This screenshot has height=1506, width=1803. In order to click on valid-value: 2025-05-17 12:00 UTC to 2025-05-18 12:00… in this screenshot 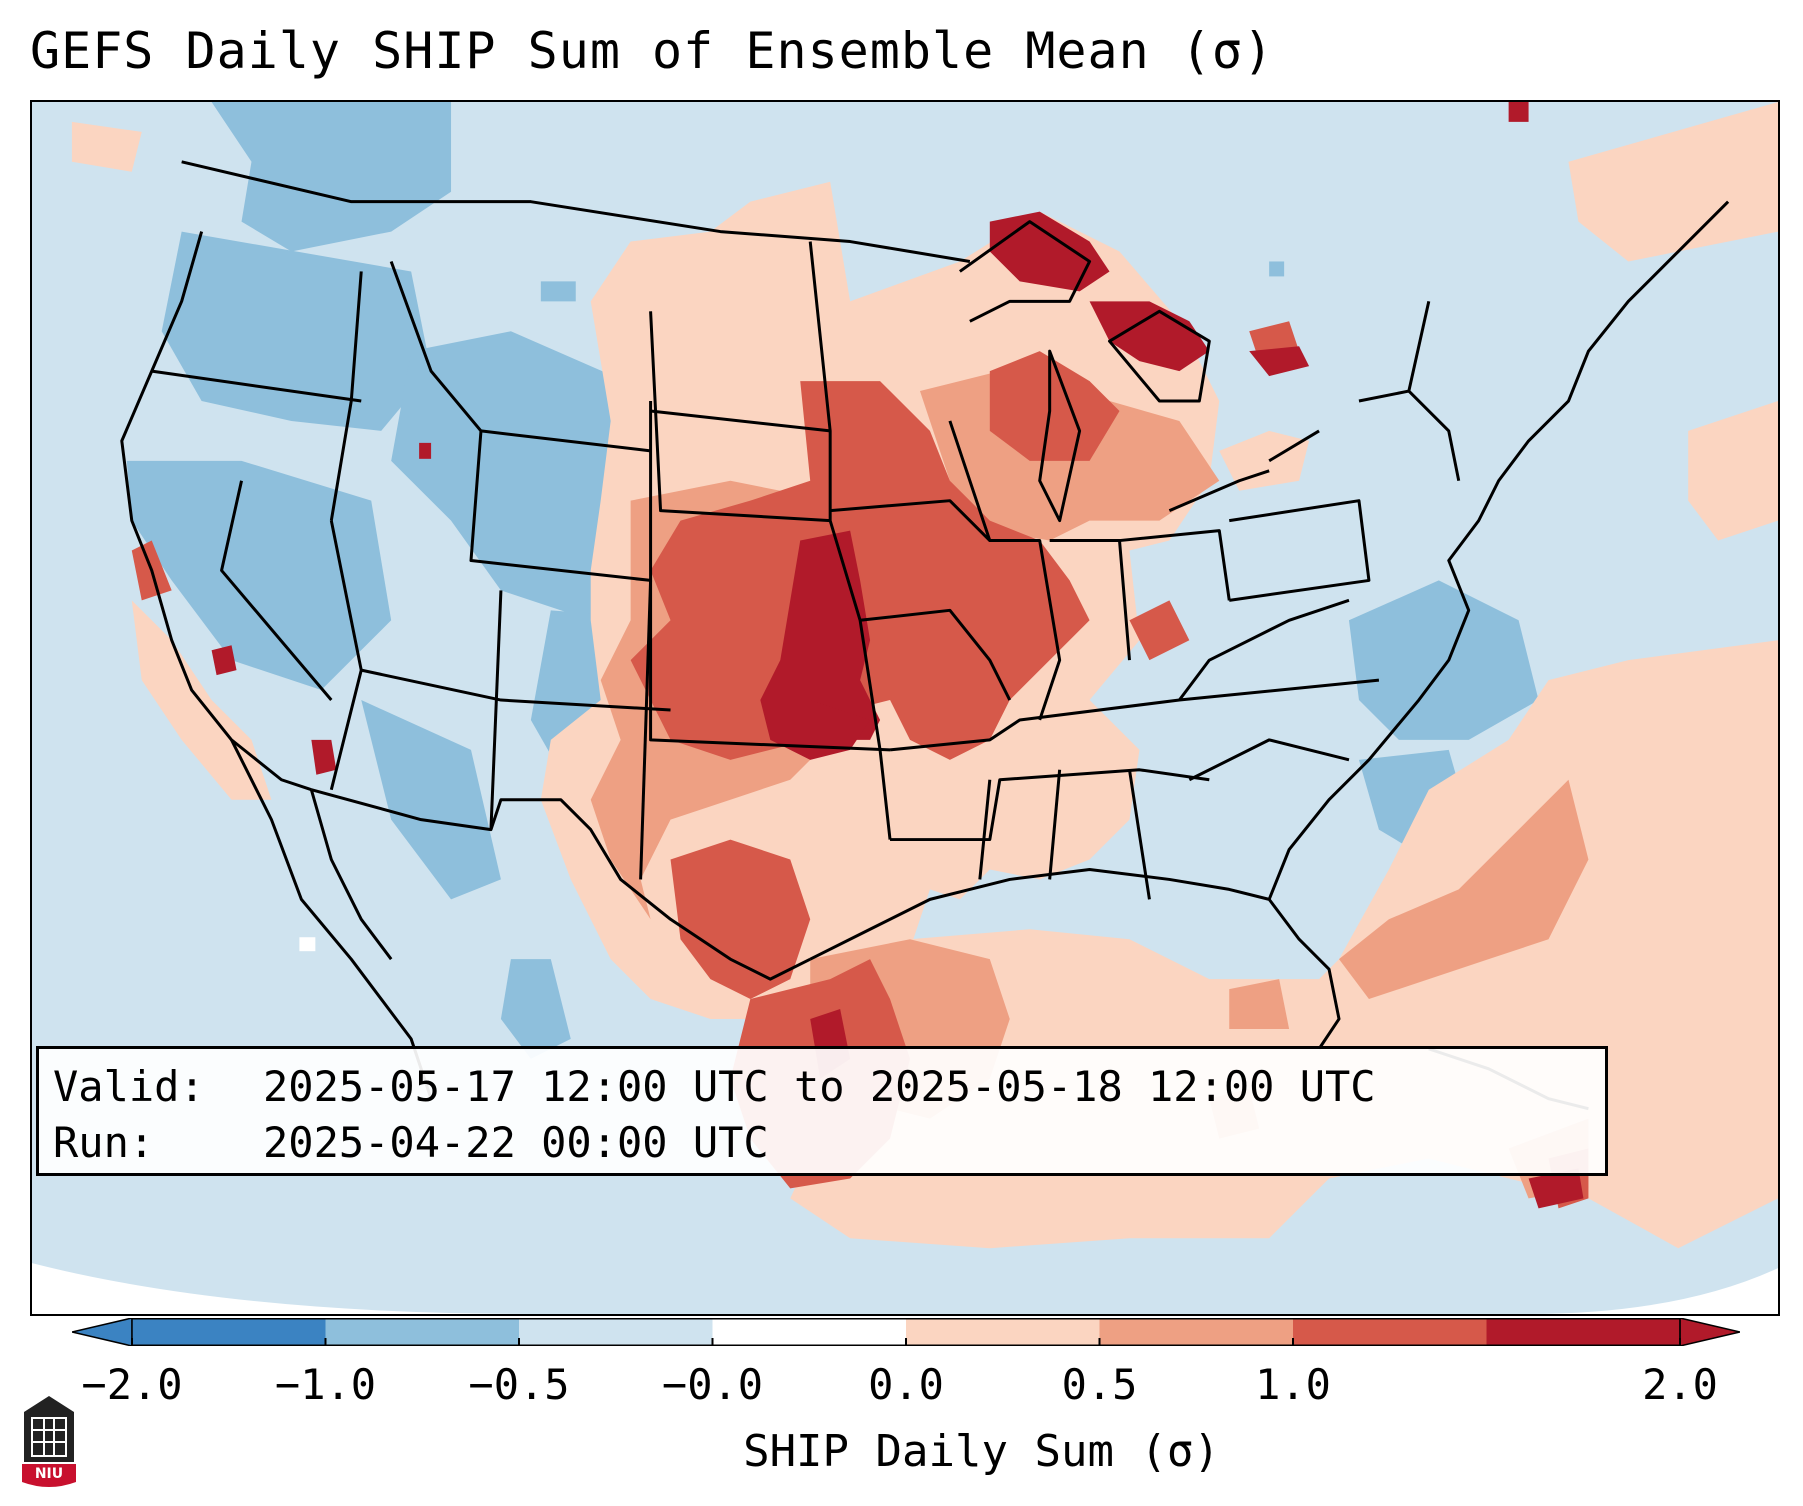, I will do `click(819, 1086)`.